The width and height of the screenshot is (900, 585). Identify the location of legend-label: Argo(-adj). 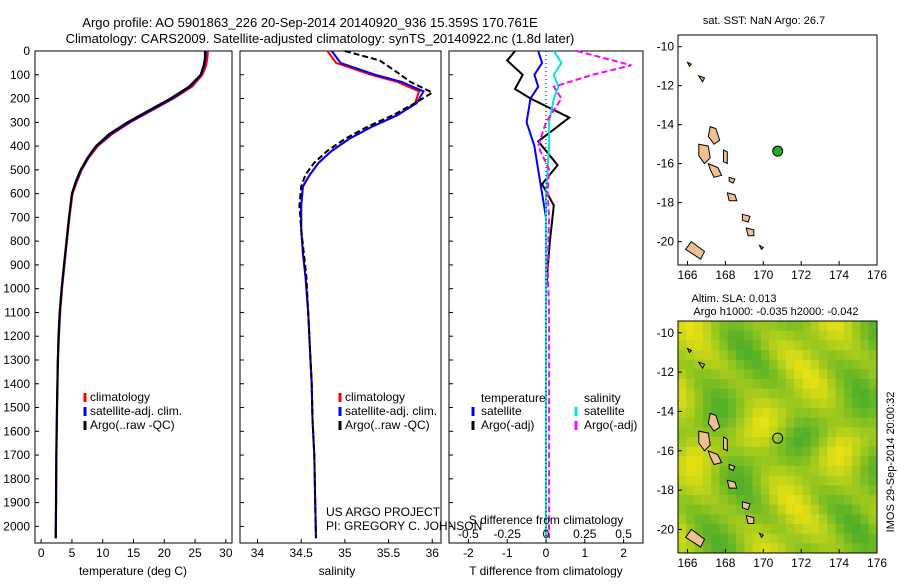
(507, 425).